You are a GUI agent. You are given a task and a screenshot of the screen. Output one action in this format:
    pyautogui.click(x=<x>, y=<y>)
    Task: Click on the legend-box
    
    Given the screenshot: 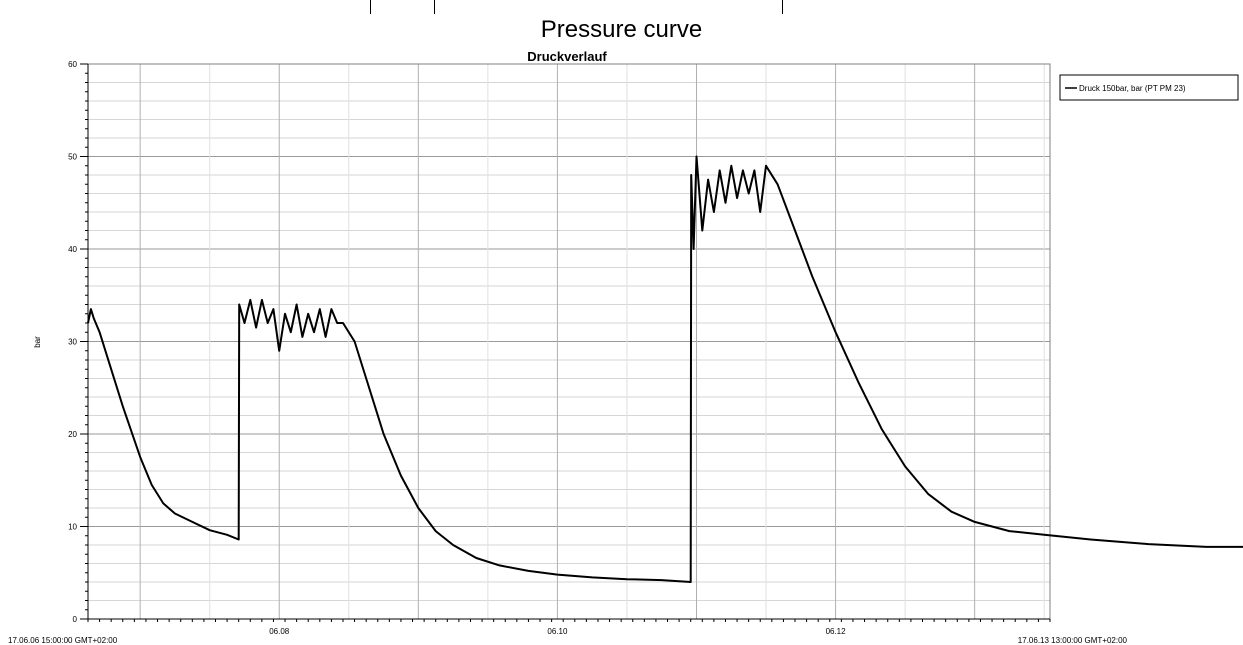 What is the action you would take?
    pyautogui.click(x=1149, y=87)
    